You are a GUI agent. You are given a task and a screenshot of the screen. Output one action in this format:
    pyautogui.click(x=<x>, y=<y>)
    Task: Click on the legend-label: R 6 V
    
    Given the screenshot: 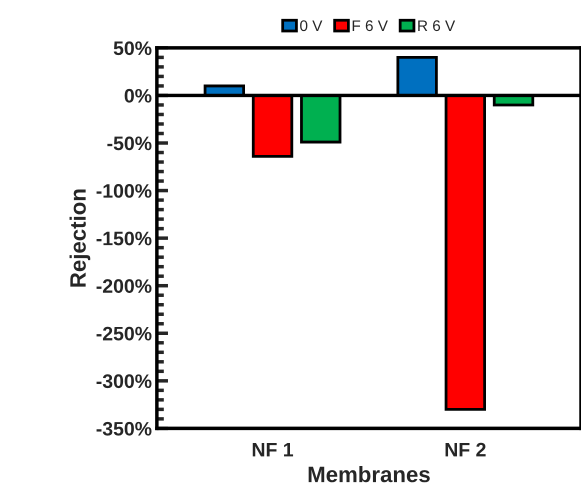 What is the action you would take?
    pyautogui.click(x=437, y=26)
    